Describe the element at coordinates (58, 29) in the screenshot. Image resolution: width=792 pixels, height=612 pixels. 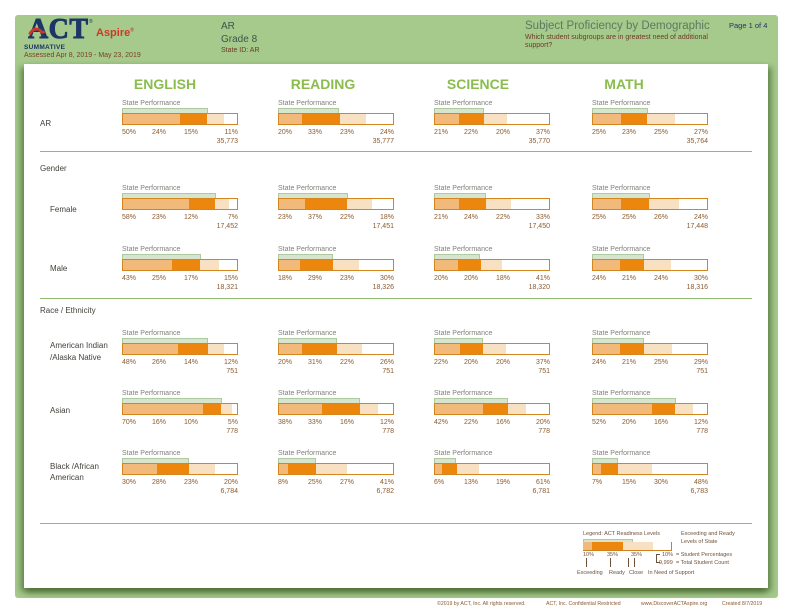
I see `svg-text: ACT` at that location.